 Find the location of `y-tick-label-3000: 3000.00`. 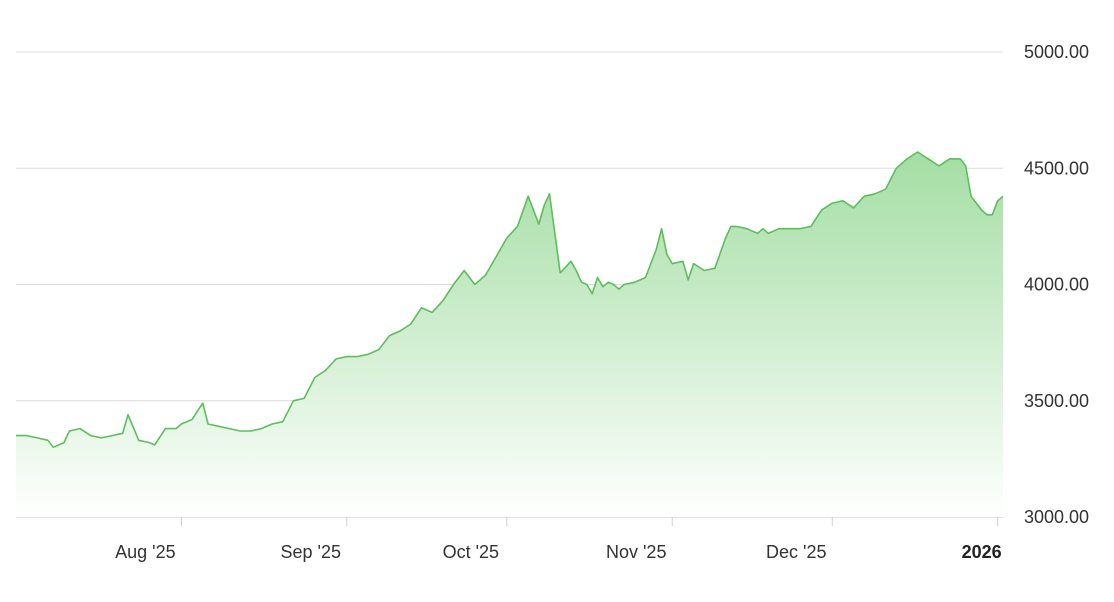

y-tick-label-3000: 3000.00 is located at coordinates (1056, 517).